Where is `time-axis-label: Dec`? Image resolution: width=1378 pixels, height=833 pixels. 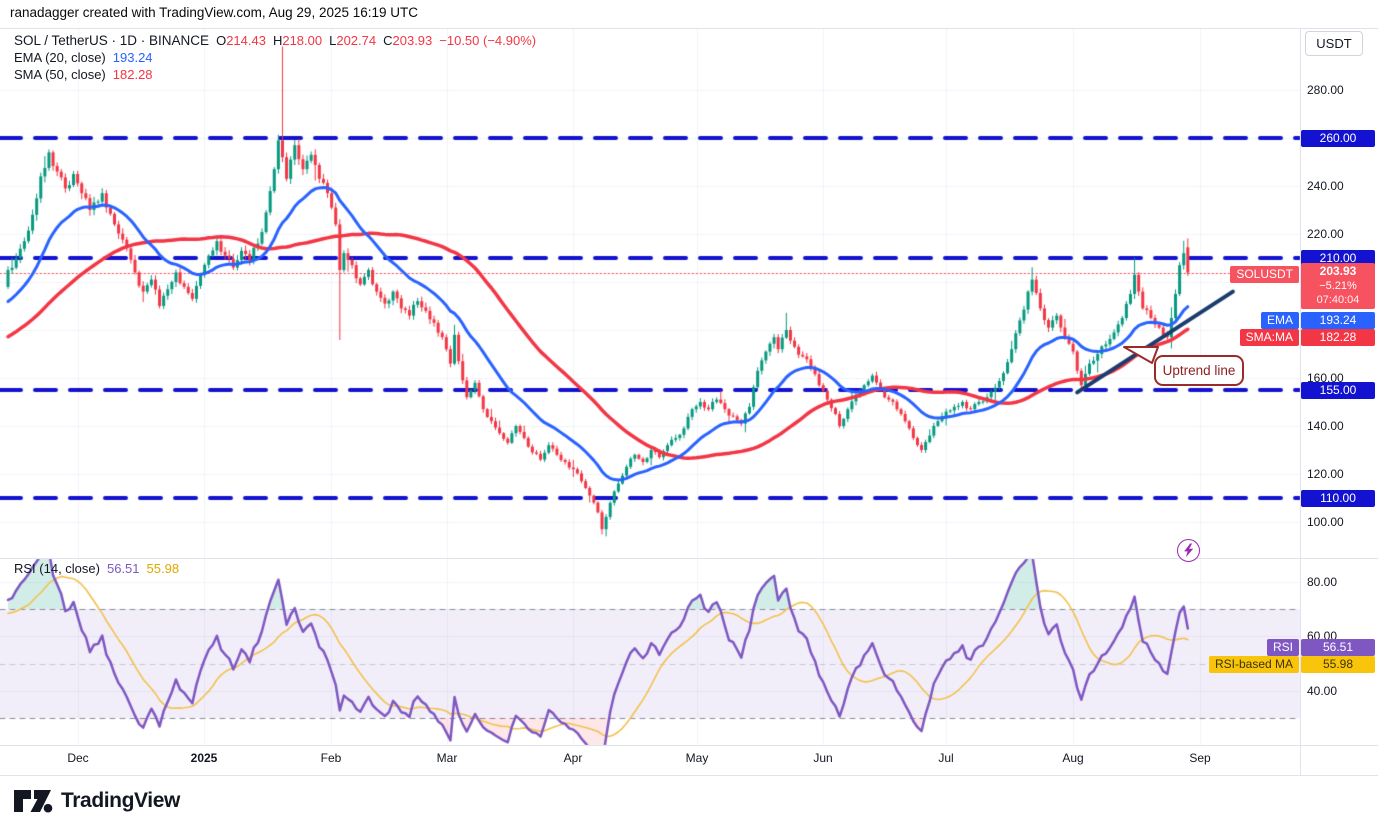 time-axis-label: Dec is located at coordinates (78, 758).